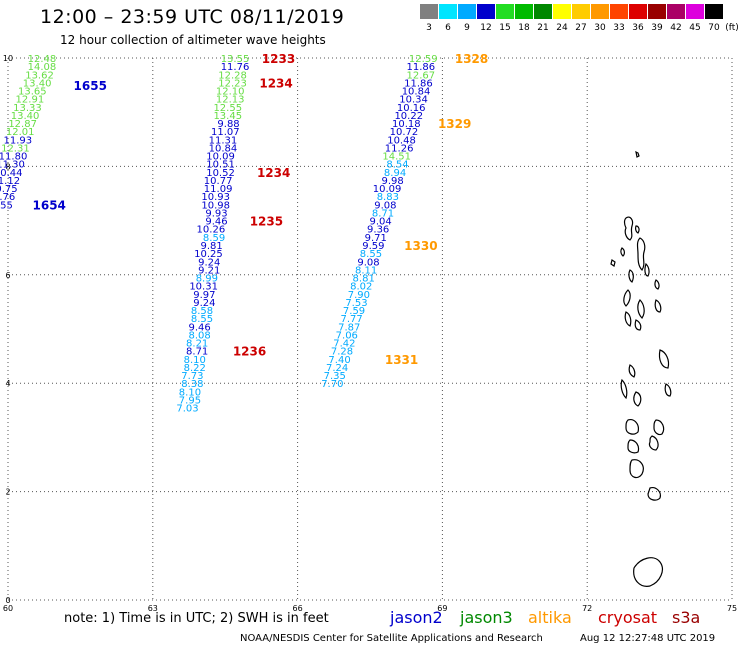 The image size is (740, 650). What do you see at coordinates (232, 83) in the screenshot?
I see `wave-height-label: 12.23` at bounding box center [232, 83].